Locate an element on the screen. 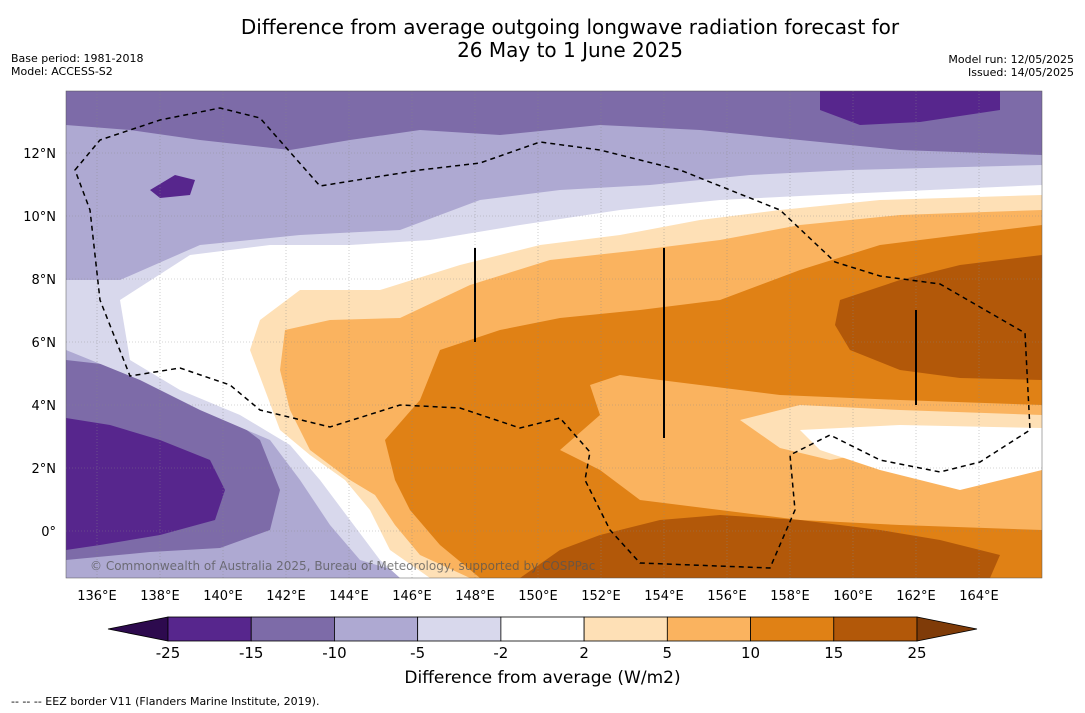 The image size is (1085, 713). colorbar-extend-min is located at coordinates (138, 629).